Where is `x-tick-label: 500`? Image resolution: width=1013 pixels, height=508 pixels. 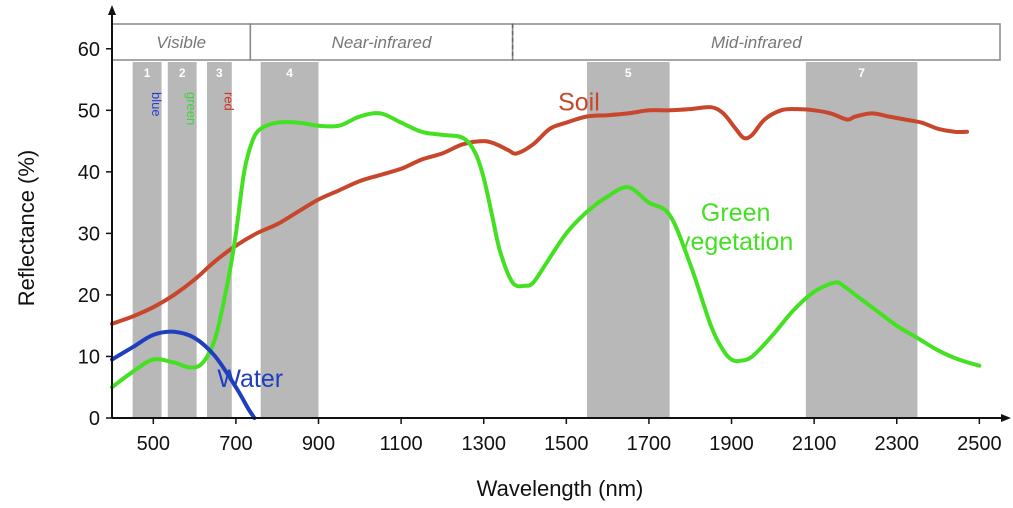 x-tick-label: 500 is located at coordinates (153, 444).